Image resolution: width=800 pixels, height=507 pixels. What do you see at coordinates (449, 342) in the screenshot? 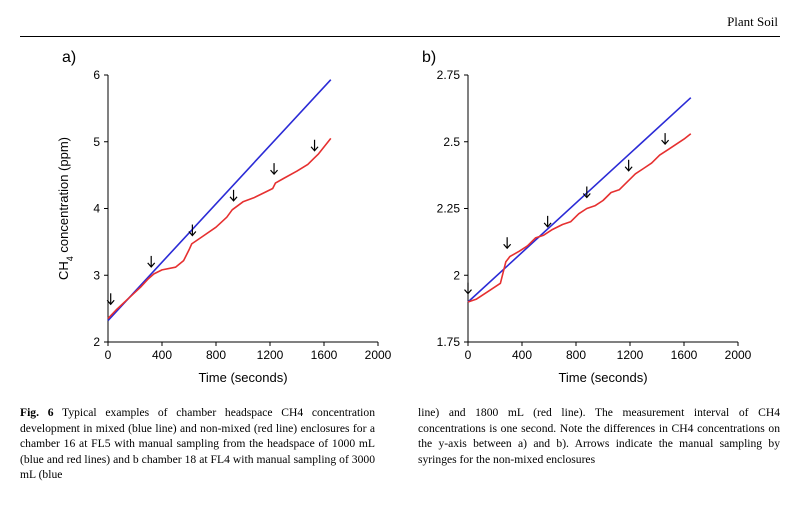
I see `y-tick-label: 1.75` at bounding box center [449, 342].